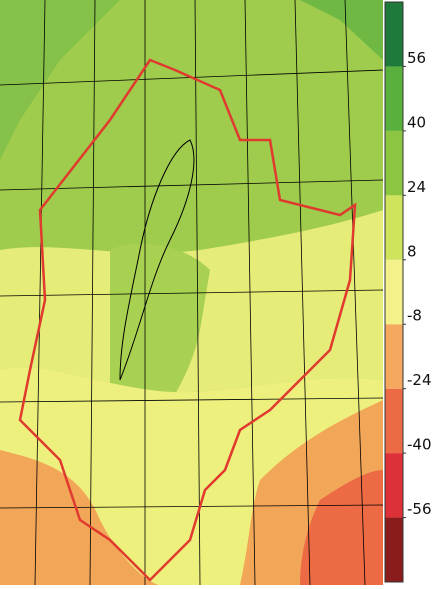 This screenshot has height=589, width=433. I want to click on colorbar-tick-label: 40, so click(416, 122).